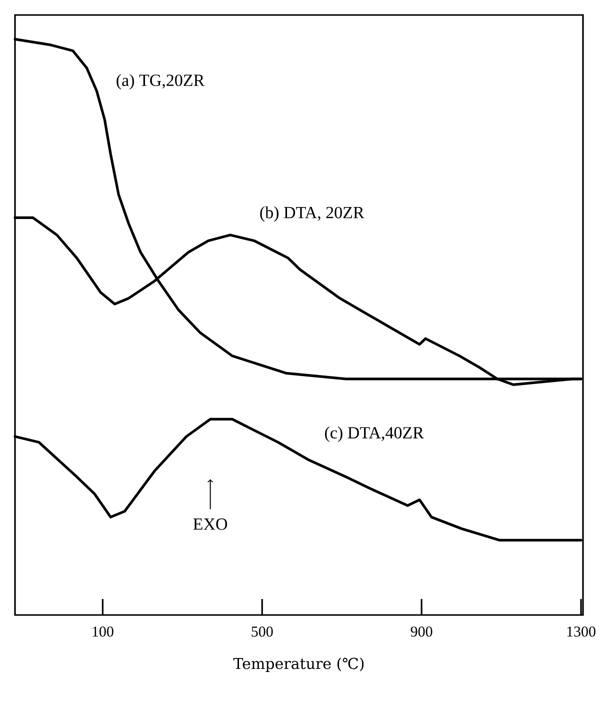  Describe the element at coordinates (210, 524) in the screenshot. I see `annotation: EXO` at that location.